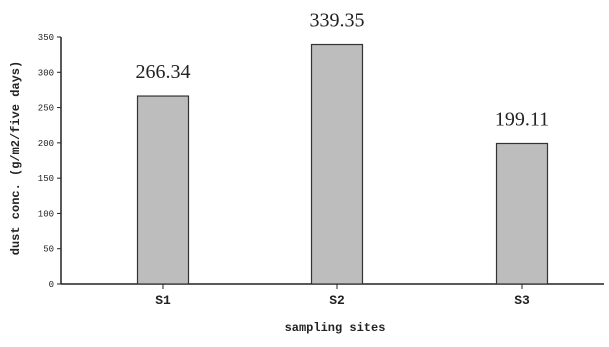 The height and width of the screenshot is (347, 609). Describe the element at coordinates (163, 190) in the screenshot. I see `bar-s1` at that location.